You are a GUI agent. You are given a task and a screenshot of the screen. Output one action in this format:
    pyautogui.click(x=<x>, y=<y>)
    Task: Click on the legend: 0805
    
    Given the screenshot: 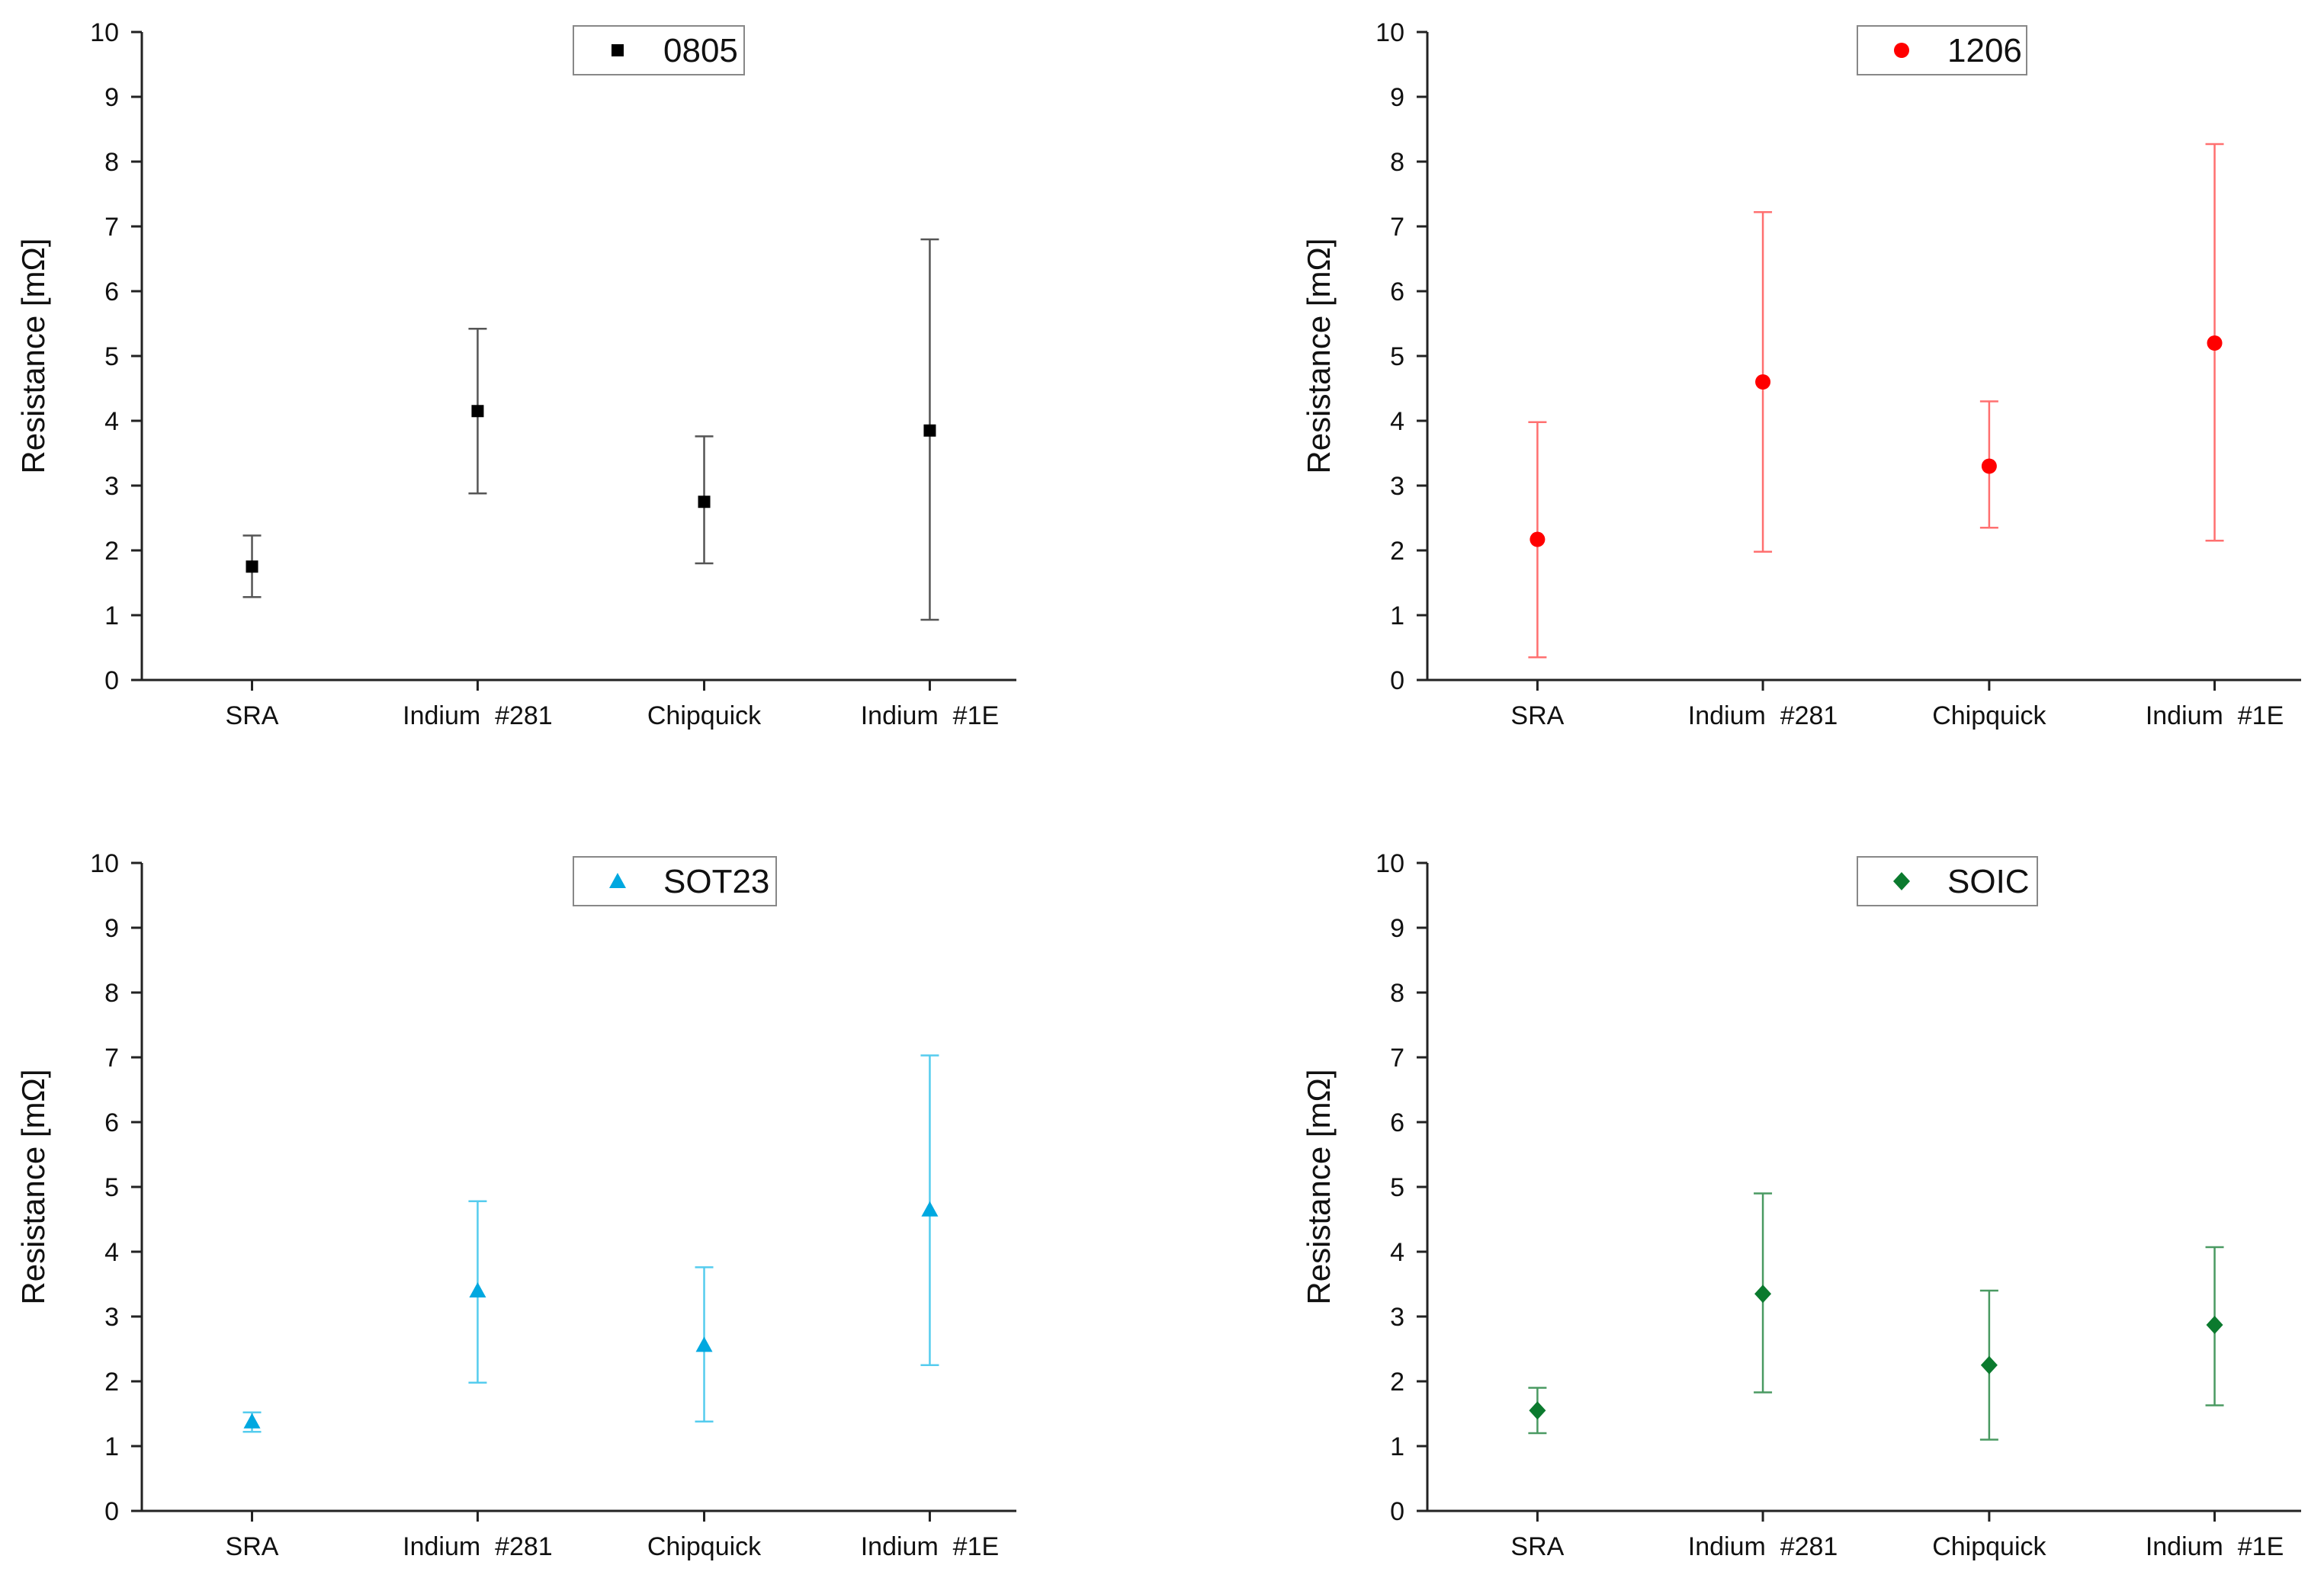 What is the action you would take?
    pyautogui.click(x=659, y=50)
    